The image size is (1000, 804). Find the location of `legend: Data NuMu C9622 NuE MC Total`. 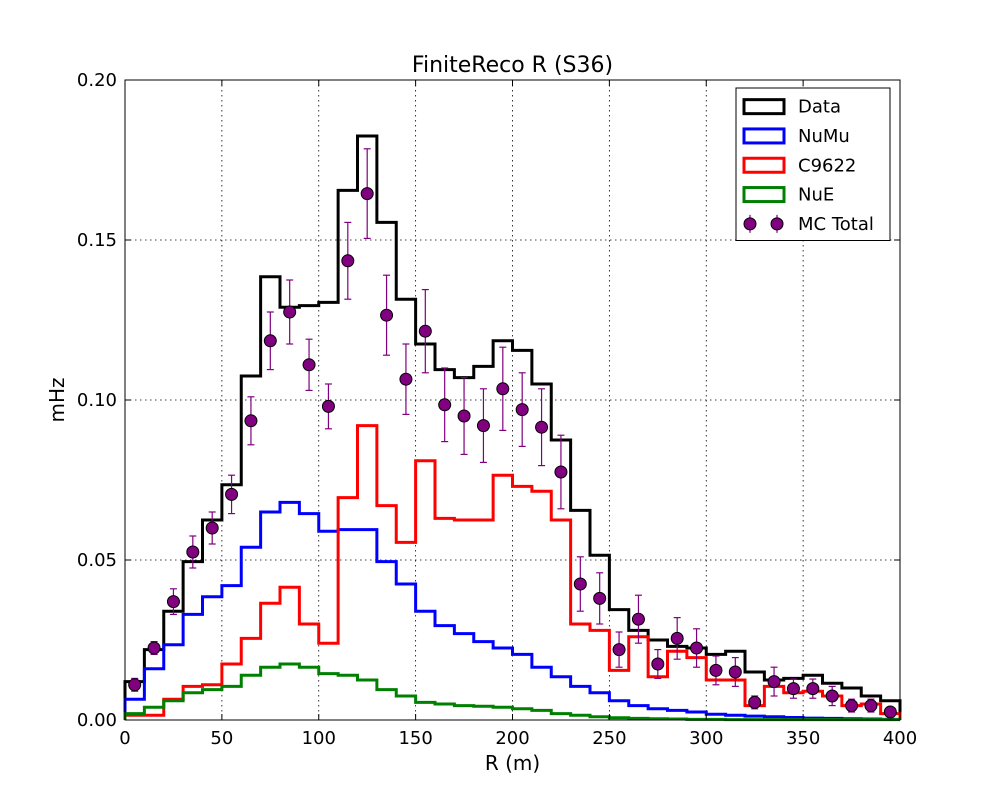

legend: Data NuMu C9622 NuE MC Total is located at coordinates (813, 164).